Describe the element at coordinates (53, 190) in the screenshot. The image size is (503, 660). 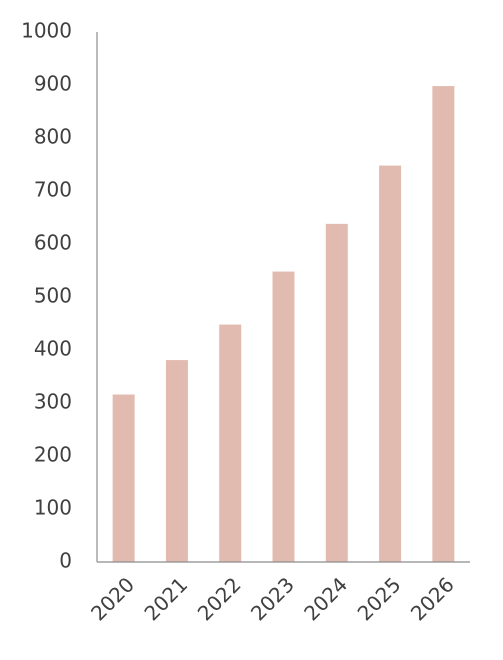
I see `y-tick-label: 700` at that location.